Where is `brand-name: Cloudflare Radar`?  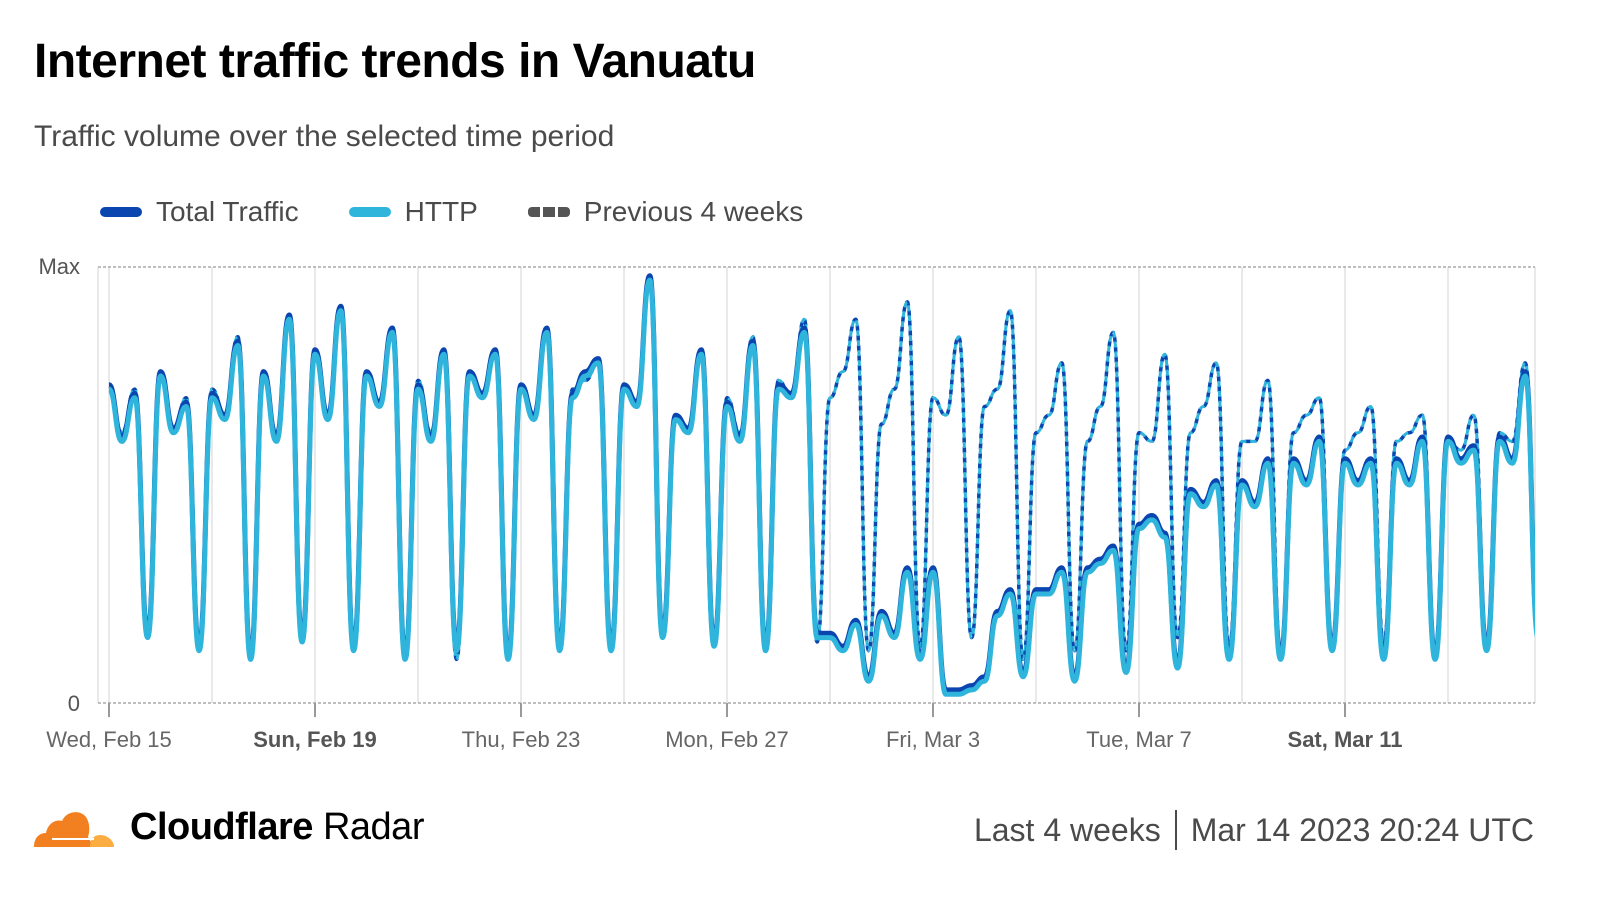
brand-name: Cloudflare Radar is located at coordinates (277, 827).